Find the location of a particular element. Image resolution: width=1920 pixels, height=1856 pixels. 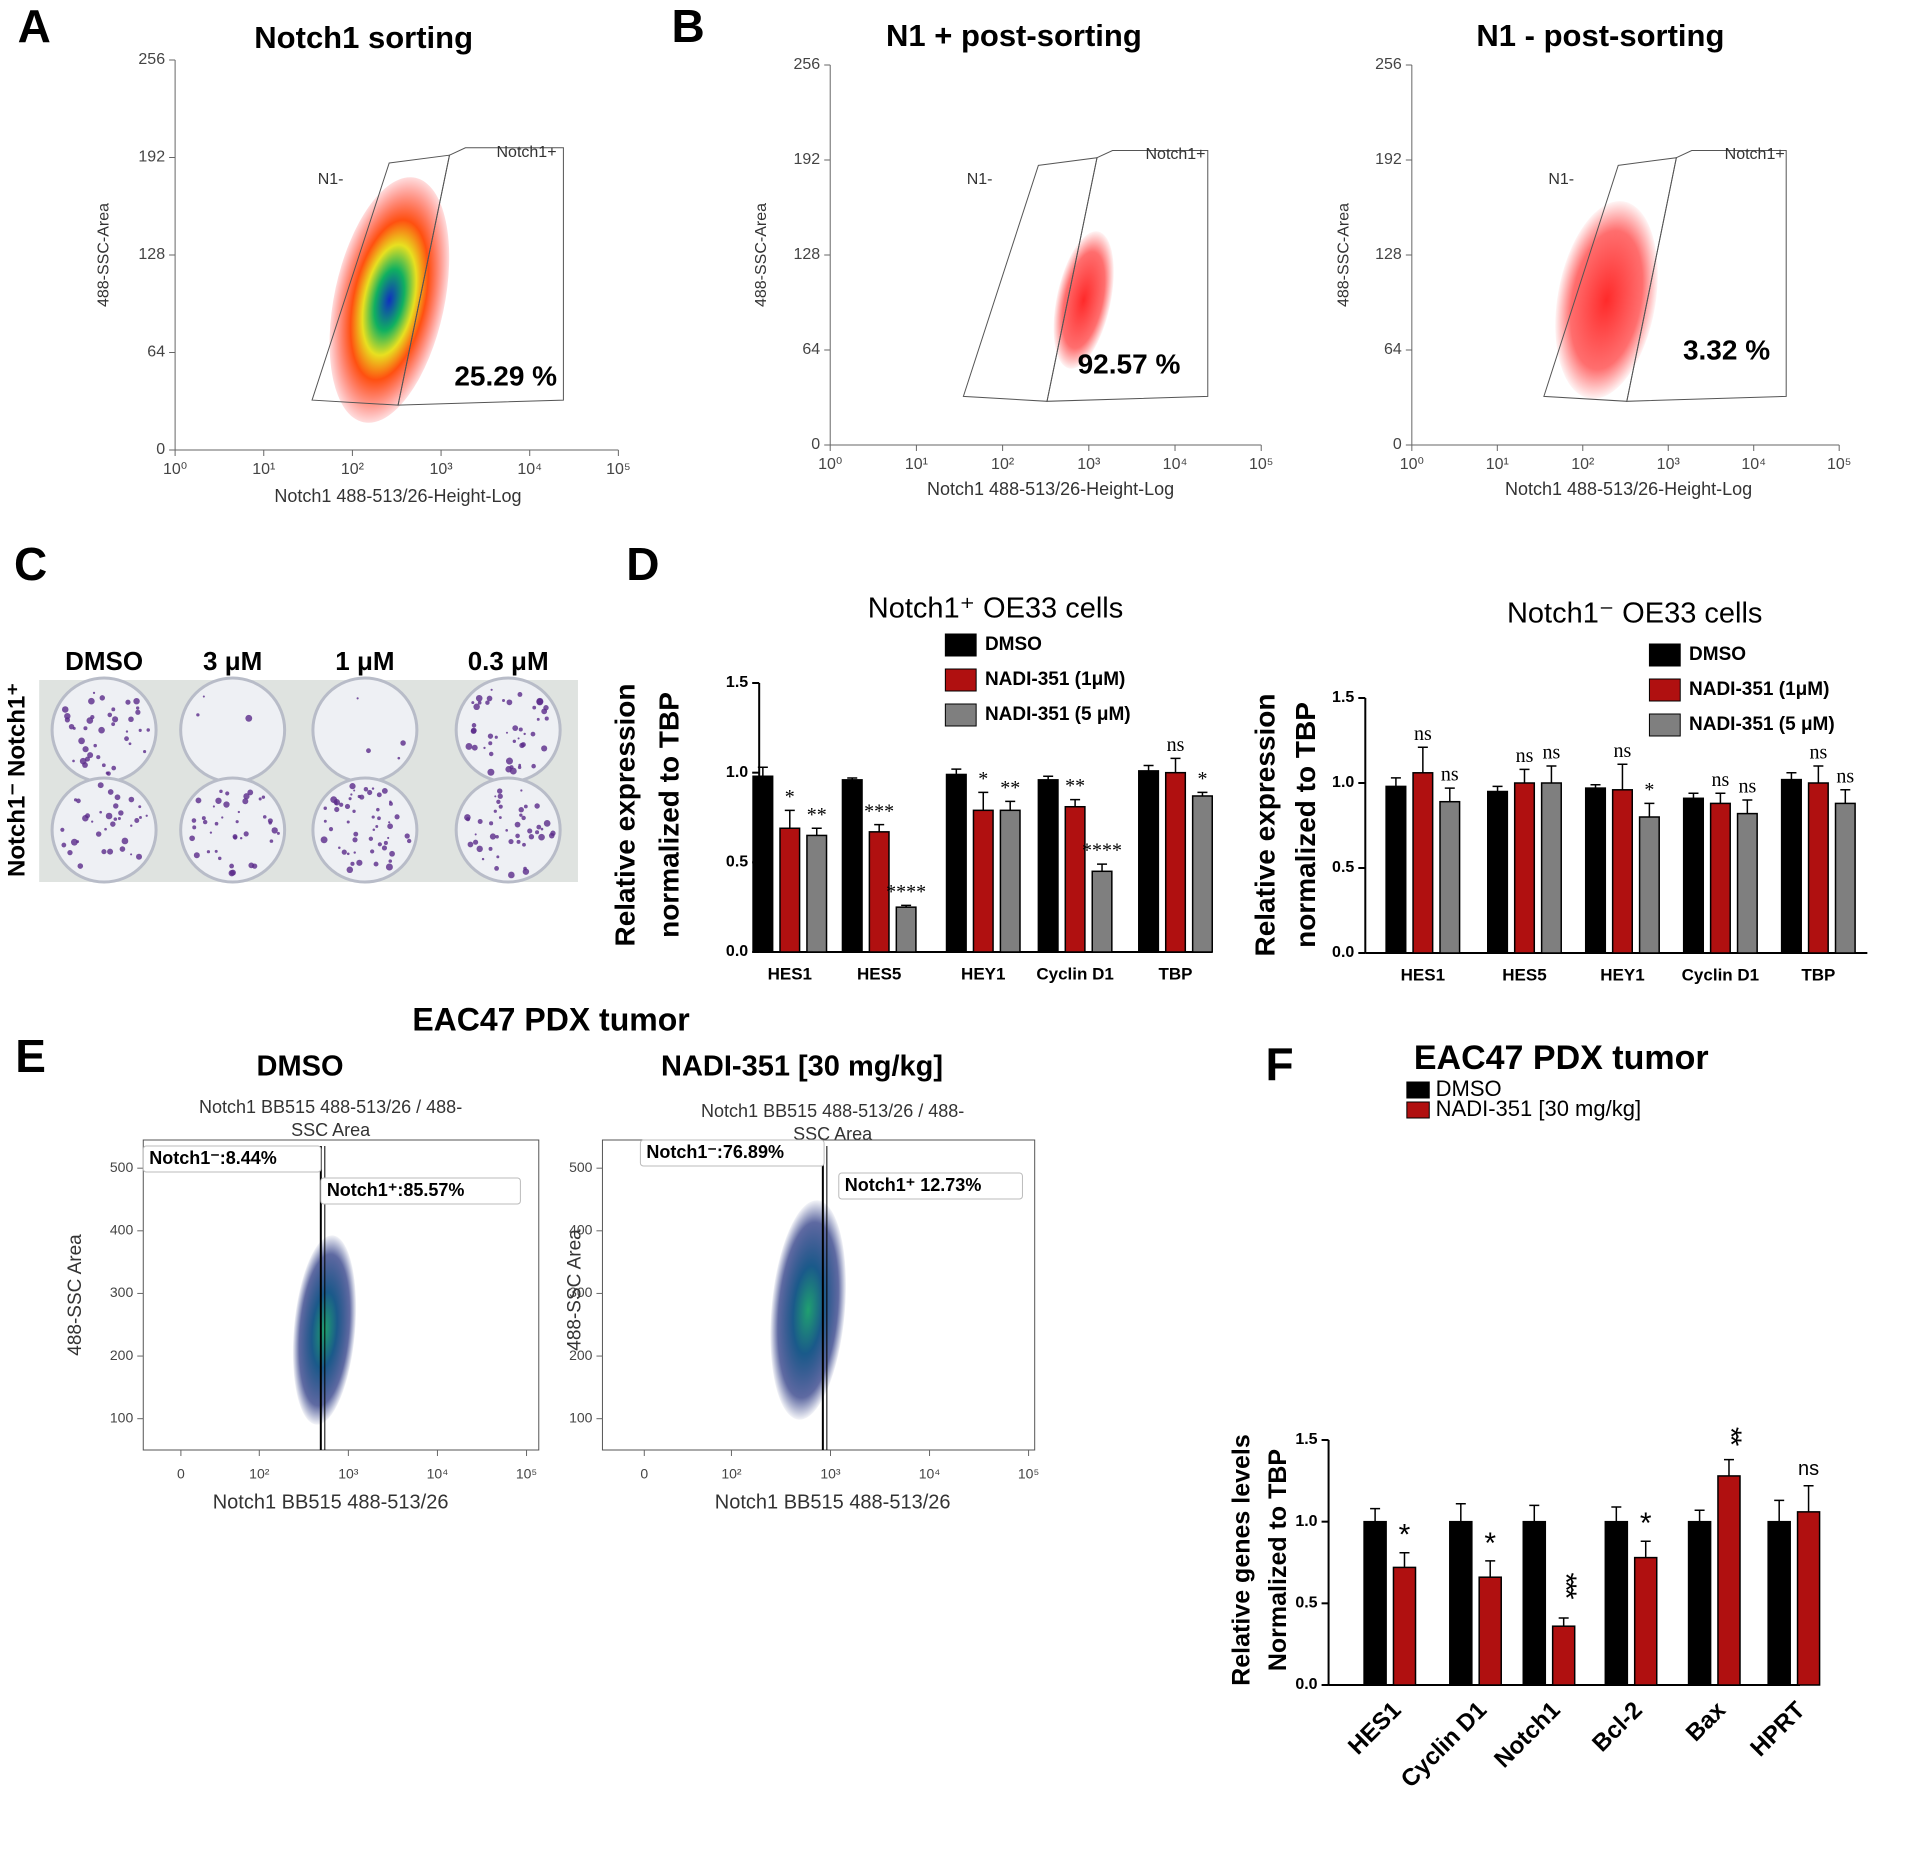

x-tick-label: 10³ is located at coordinates (1089, 464).